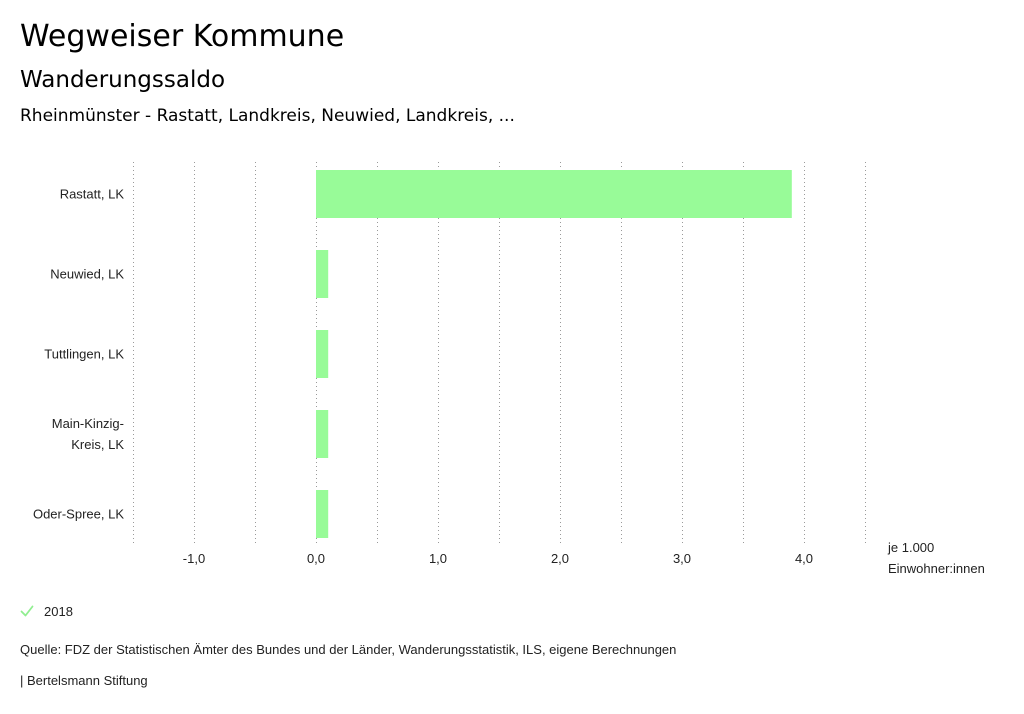 This screenshot has width=1024, height=714. I want to click on x-tick-label: -1,0, so click(194, 558).